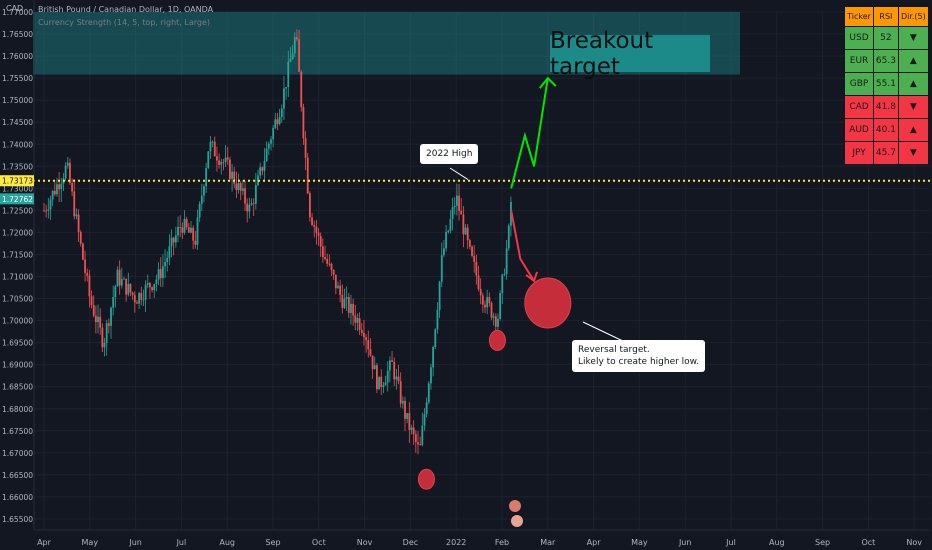  I want to click on time-tick-label: Jun, so click(135, 542).